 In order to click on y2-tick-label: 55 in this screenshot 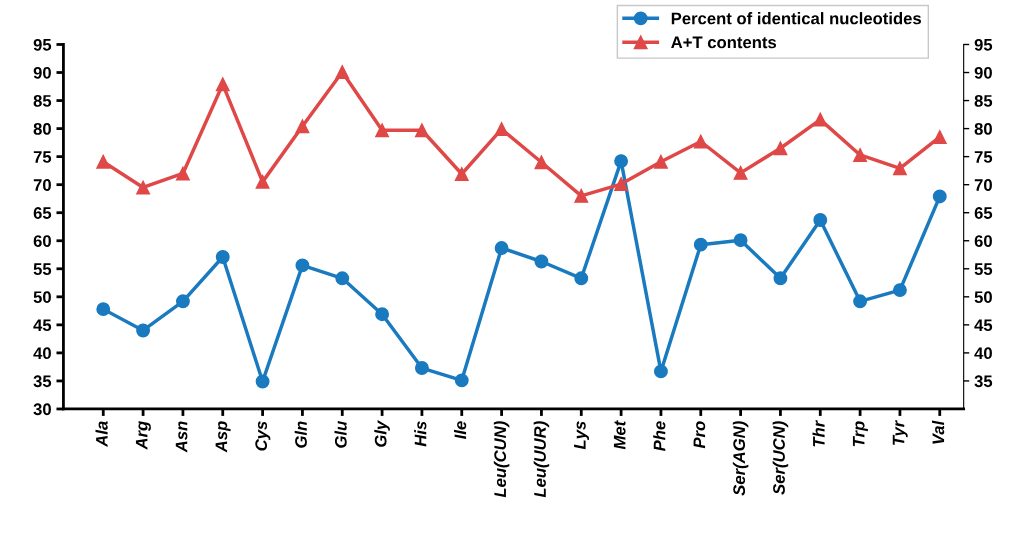, I will do `click(983, 269)`.